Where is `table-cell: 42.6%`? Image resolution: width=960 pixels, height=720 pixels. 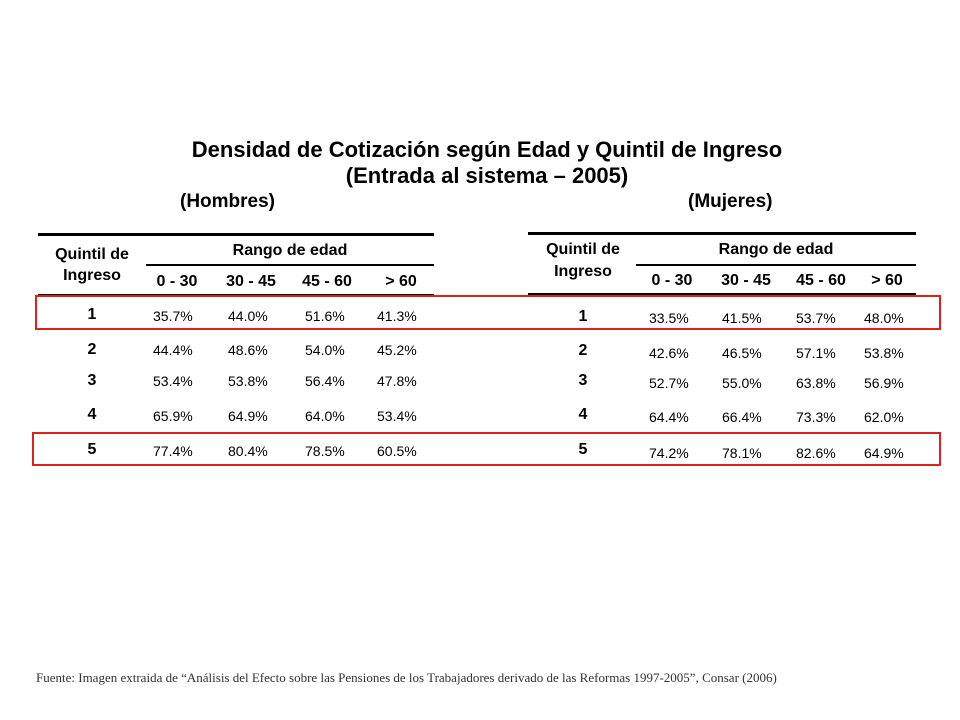 table-cell: 42.6% is located at coordinates (669, 353).